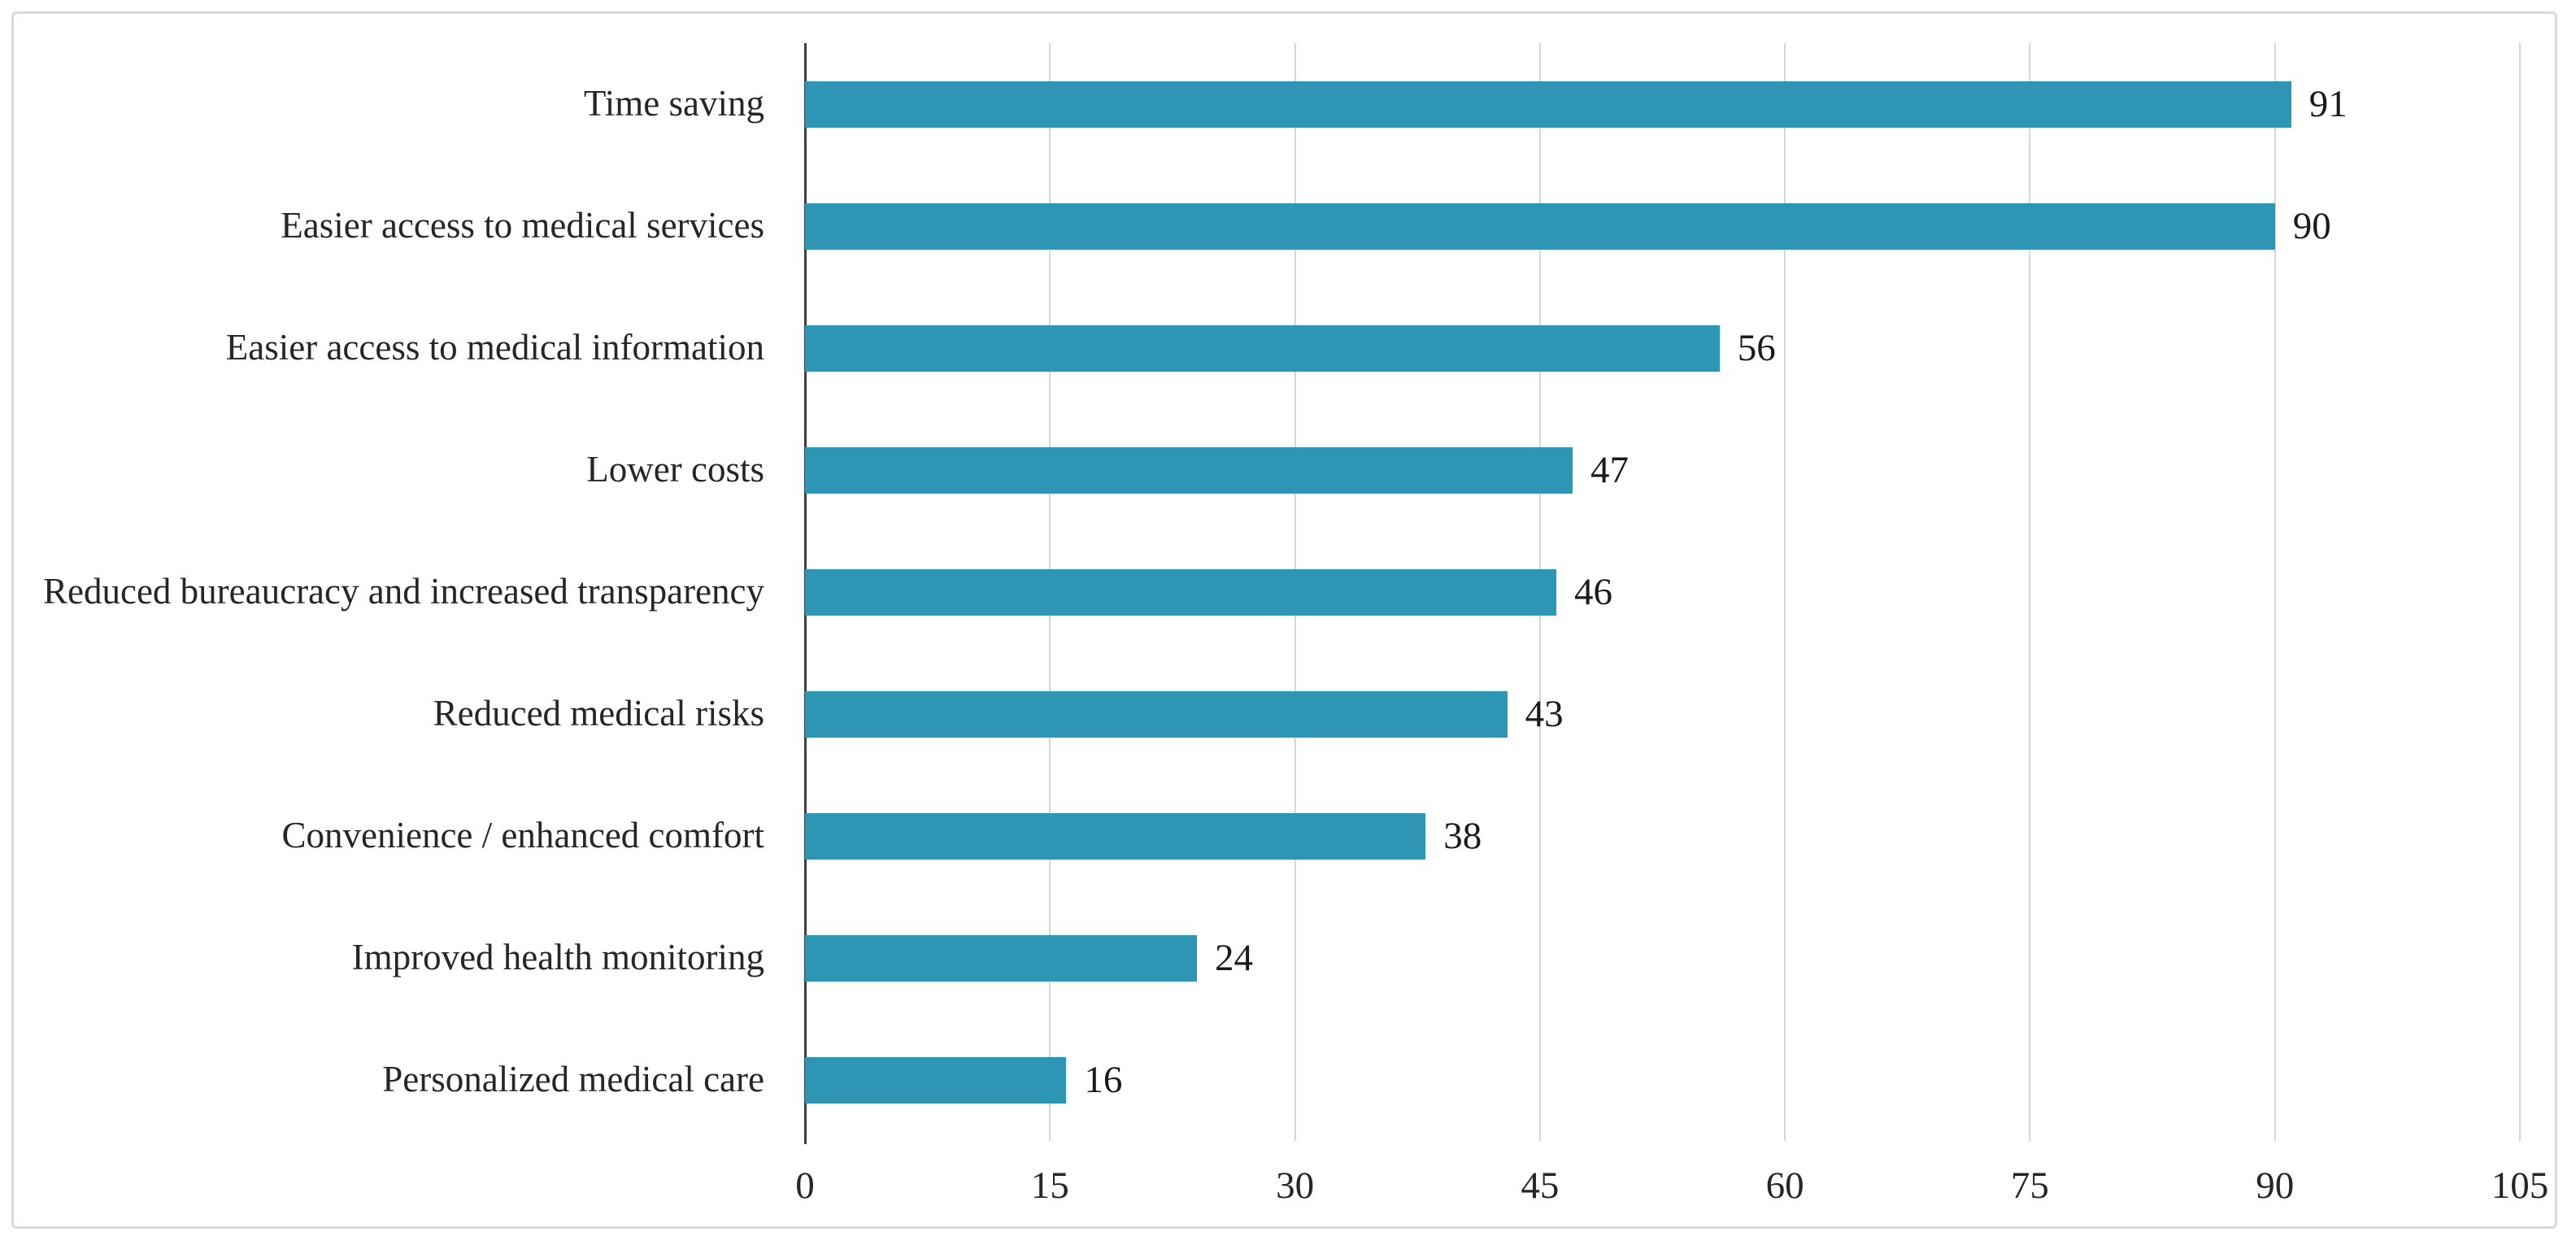 This screenshot has height=1245, width=2576. What do you see at coordinates (1663, 714) in the screenshot?
I see `bar-track: 43` at bounding box center [1663, 714].